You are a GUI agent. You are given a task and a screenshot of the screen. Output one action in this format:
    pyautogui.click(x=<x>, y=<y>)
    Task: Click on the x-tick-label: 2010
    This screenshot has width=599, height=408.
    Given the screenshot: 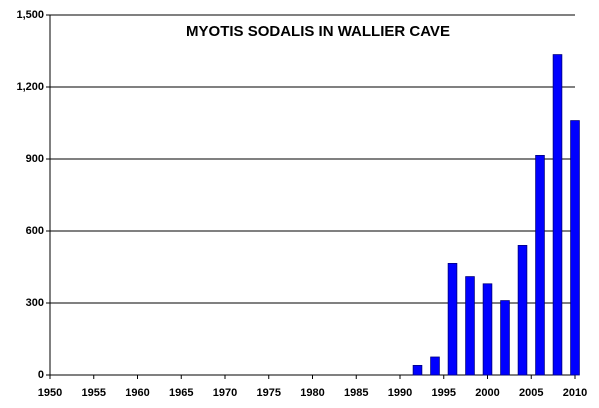 What is the action you would take?
    pyautogui.click(x=575, y=393)
    